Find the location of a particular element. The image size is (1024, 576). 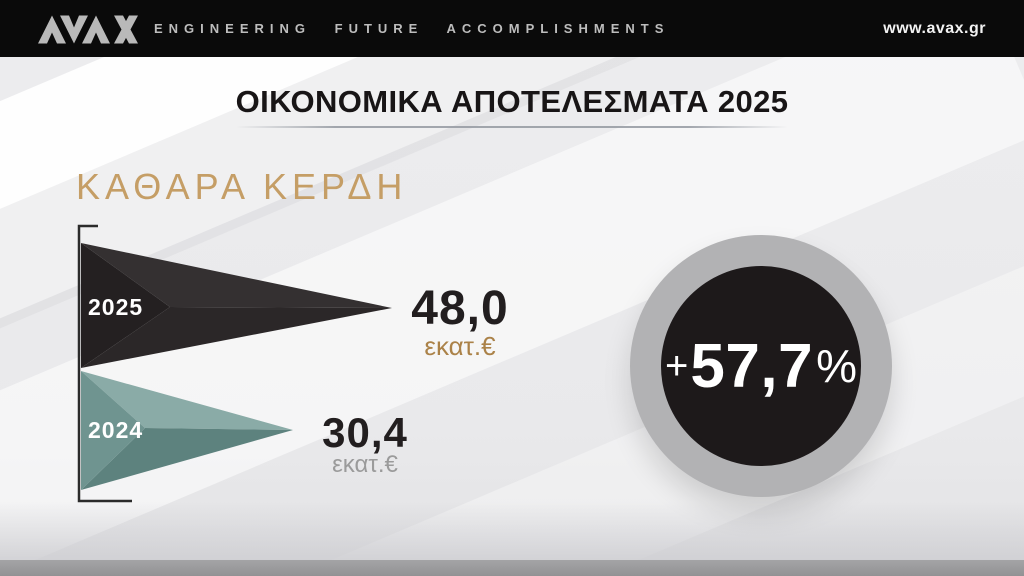

bar-2024-bottom-face is located at coordinates (187, 459).